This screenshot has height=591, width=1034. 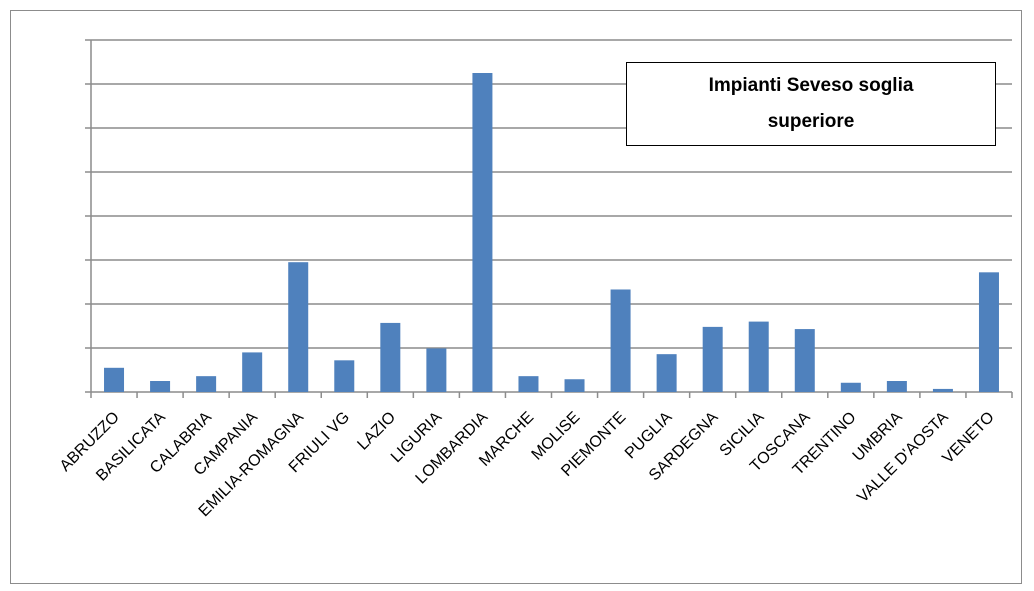 I want to click on x-tick-label: LAZIO, so click(x=376, y=431).